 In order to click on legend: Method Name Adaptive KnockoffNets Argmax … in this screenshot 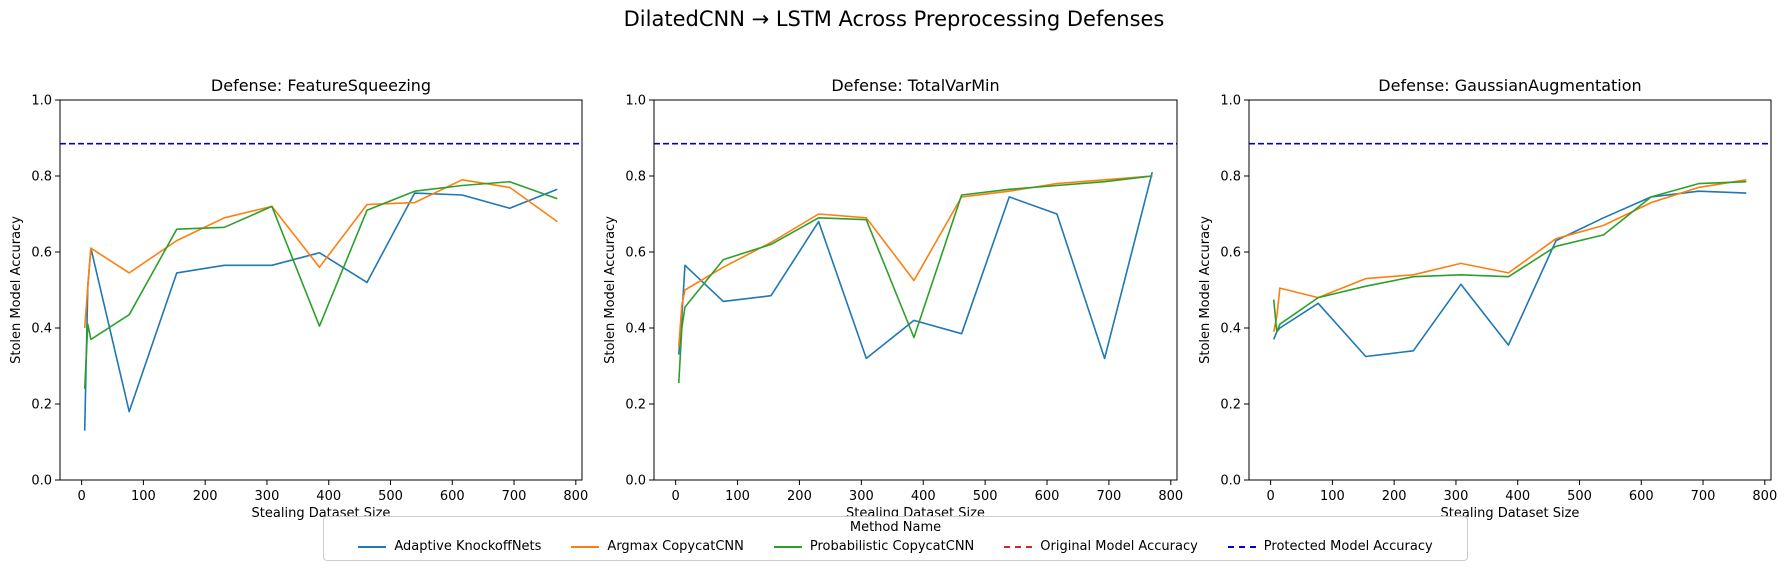, I will do `click(895, 538)`.